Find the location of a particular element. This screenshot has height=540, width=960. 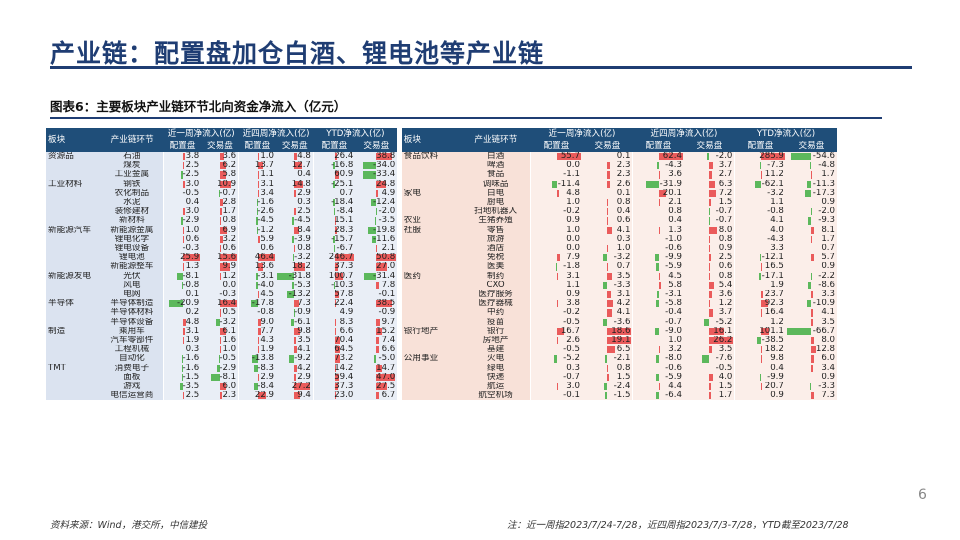

sector-label is located at coordinates (431, 203).